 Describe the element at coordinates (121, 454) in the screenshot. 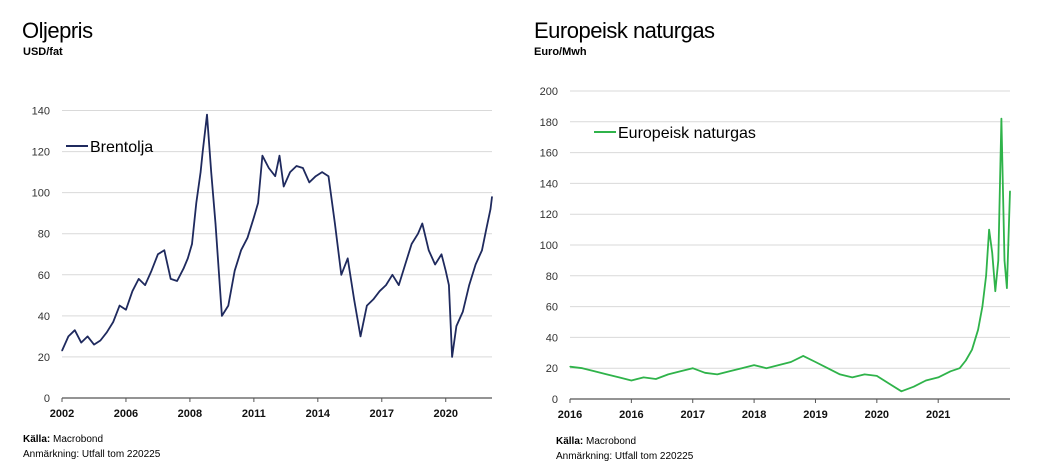

I see `note-value: Utfall tom 220225` at that location.